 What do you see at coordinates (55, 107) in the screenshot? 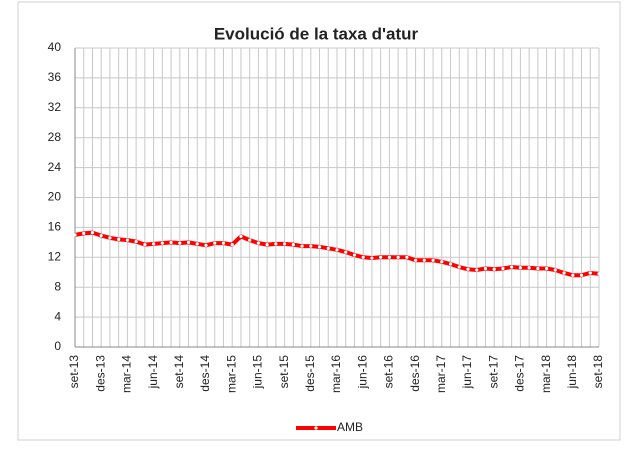
I see `y-tick-label: 32` at bounding box center [55, 107].